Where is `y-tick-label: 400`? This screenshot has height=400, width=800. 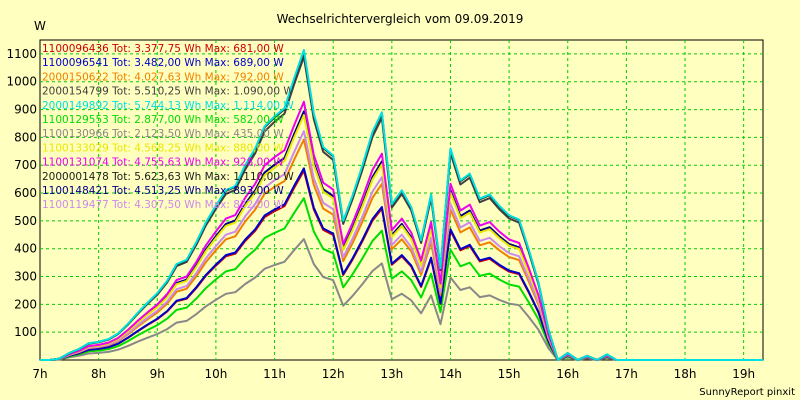
y-tick-label: 400 is located at coordinates (25, 249).